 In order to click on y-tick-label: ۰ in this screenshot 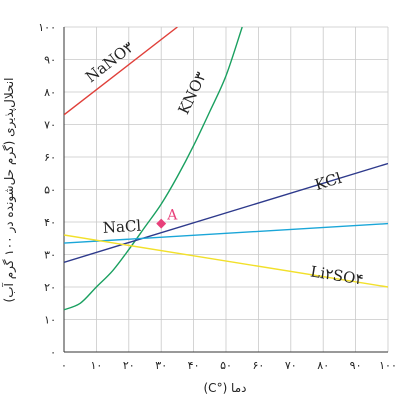, I will do `click(53, 352)`.